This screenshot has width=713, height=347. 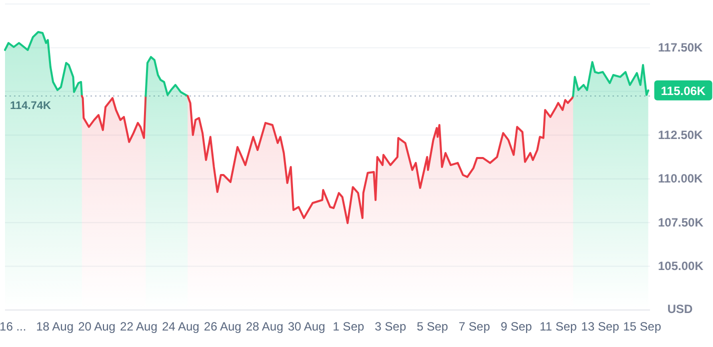 I want to click on y-tick-label: 112.50K, so click(x=681, y=135).